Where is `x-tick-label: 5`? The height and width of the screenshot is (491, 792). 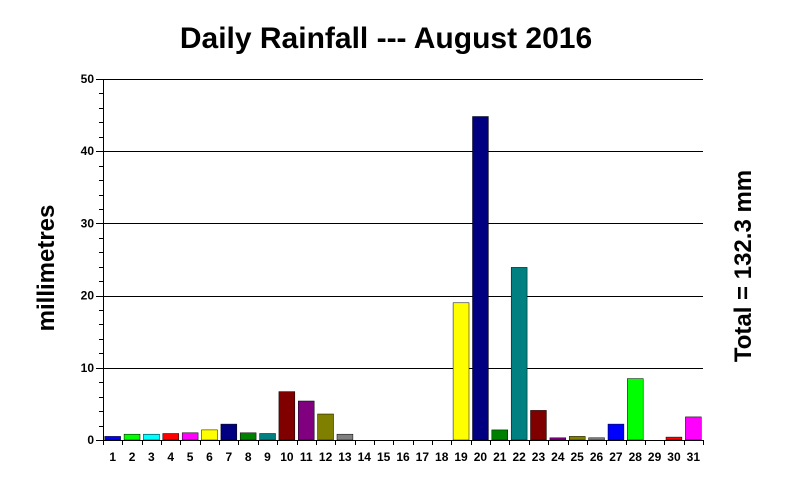
x-tick-label: 5 is located at coordinates (190, 457).